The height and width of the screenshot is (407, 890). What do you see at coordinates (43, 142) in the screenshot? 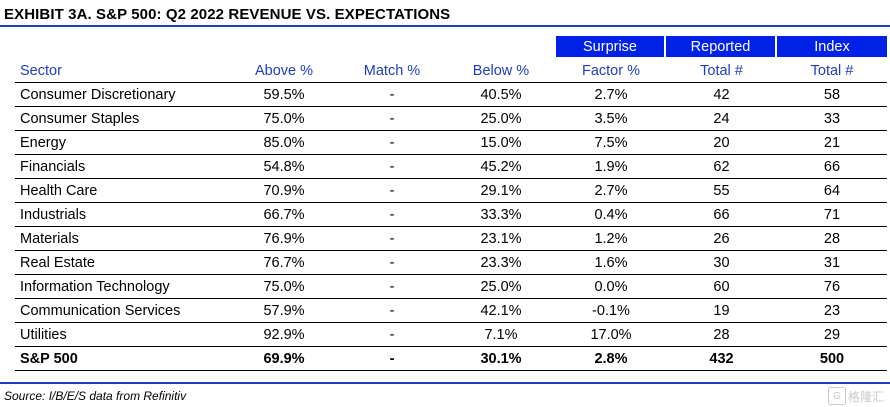
I see `cell-sector: Energy` at bounding box center [43, 142].